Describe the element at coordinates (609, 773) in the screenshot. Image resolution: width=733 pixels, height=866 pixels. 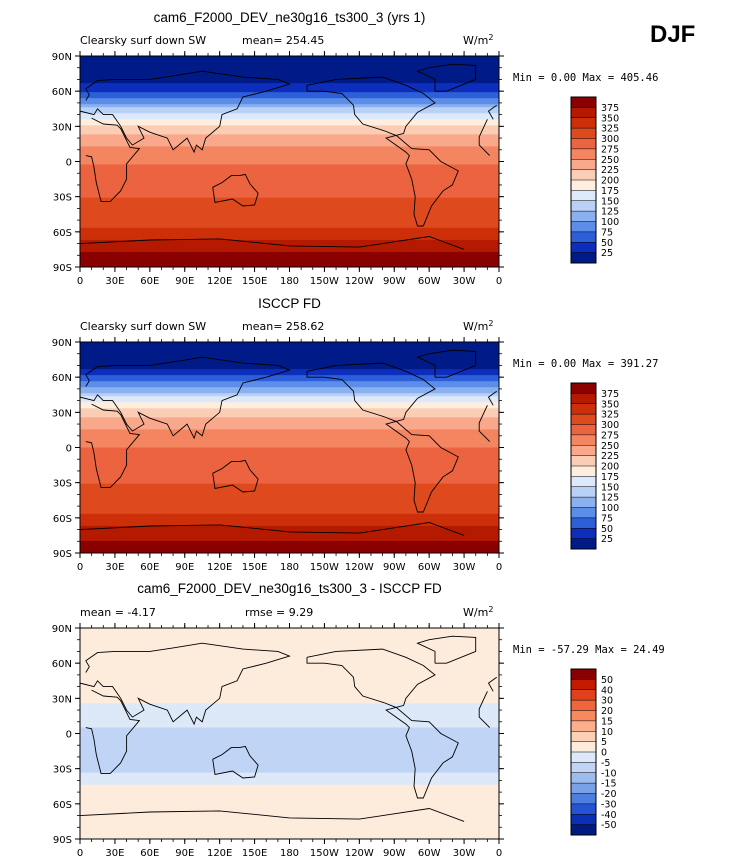
I see `colorbar-level-label: -10` at that location.